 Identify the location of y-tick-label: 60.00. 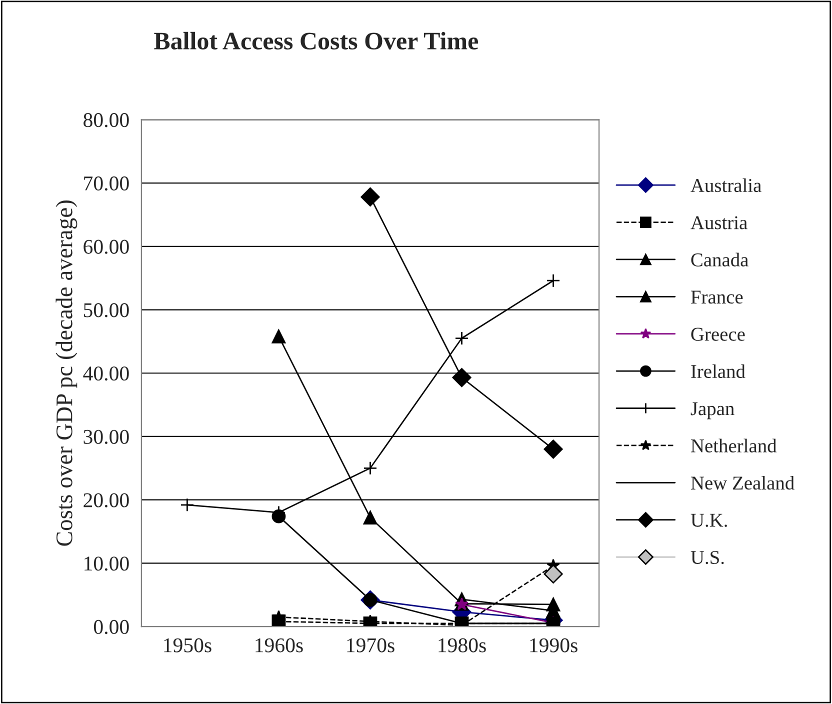
(106, 247).